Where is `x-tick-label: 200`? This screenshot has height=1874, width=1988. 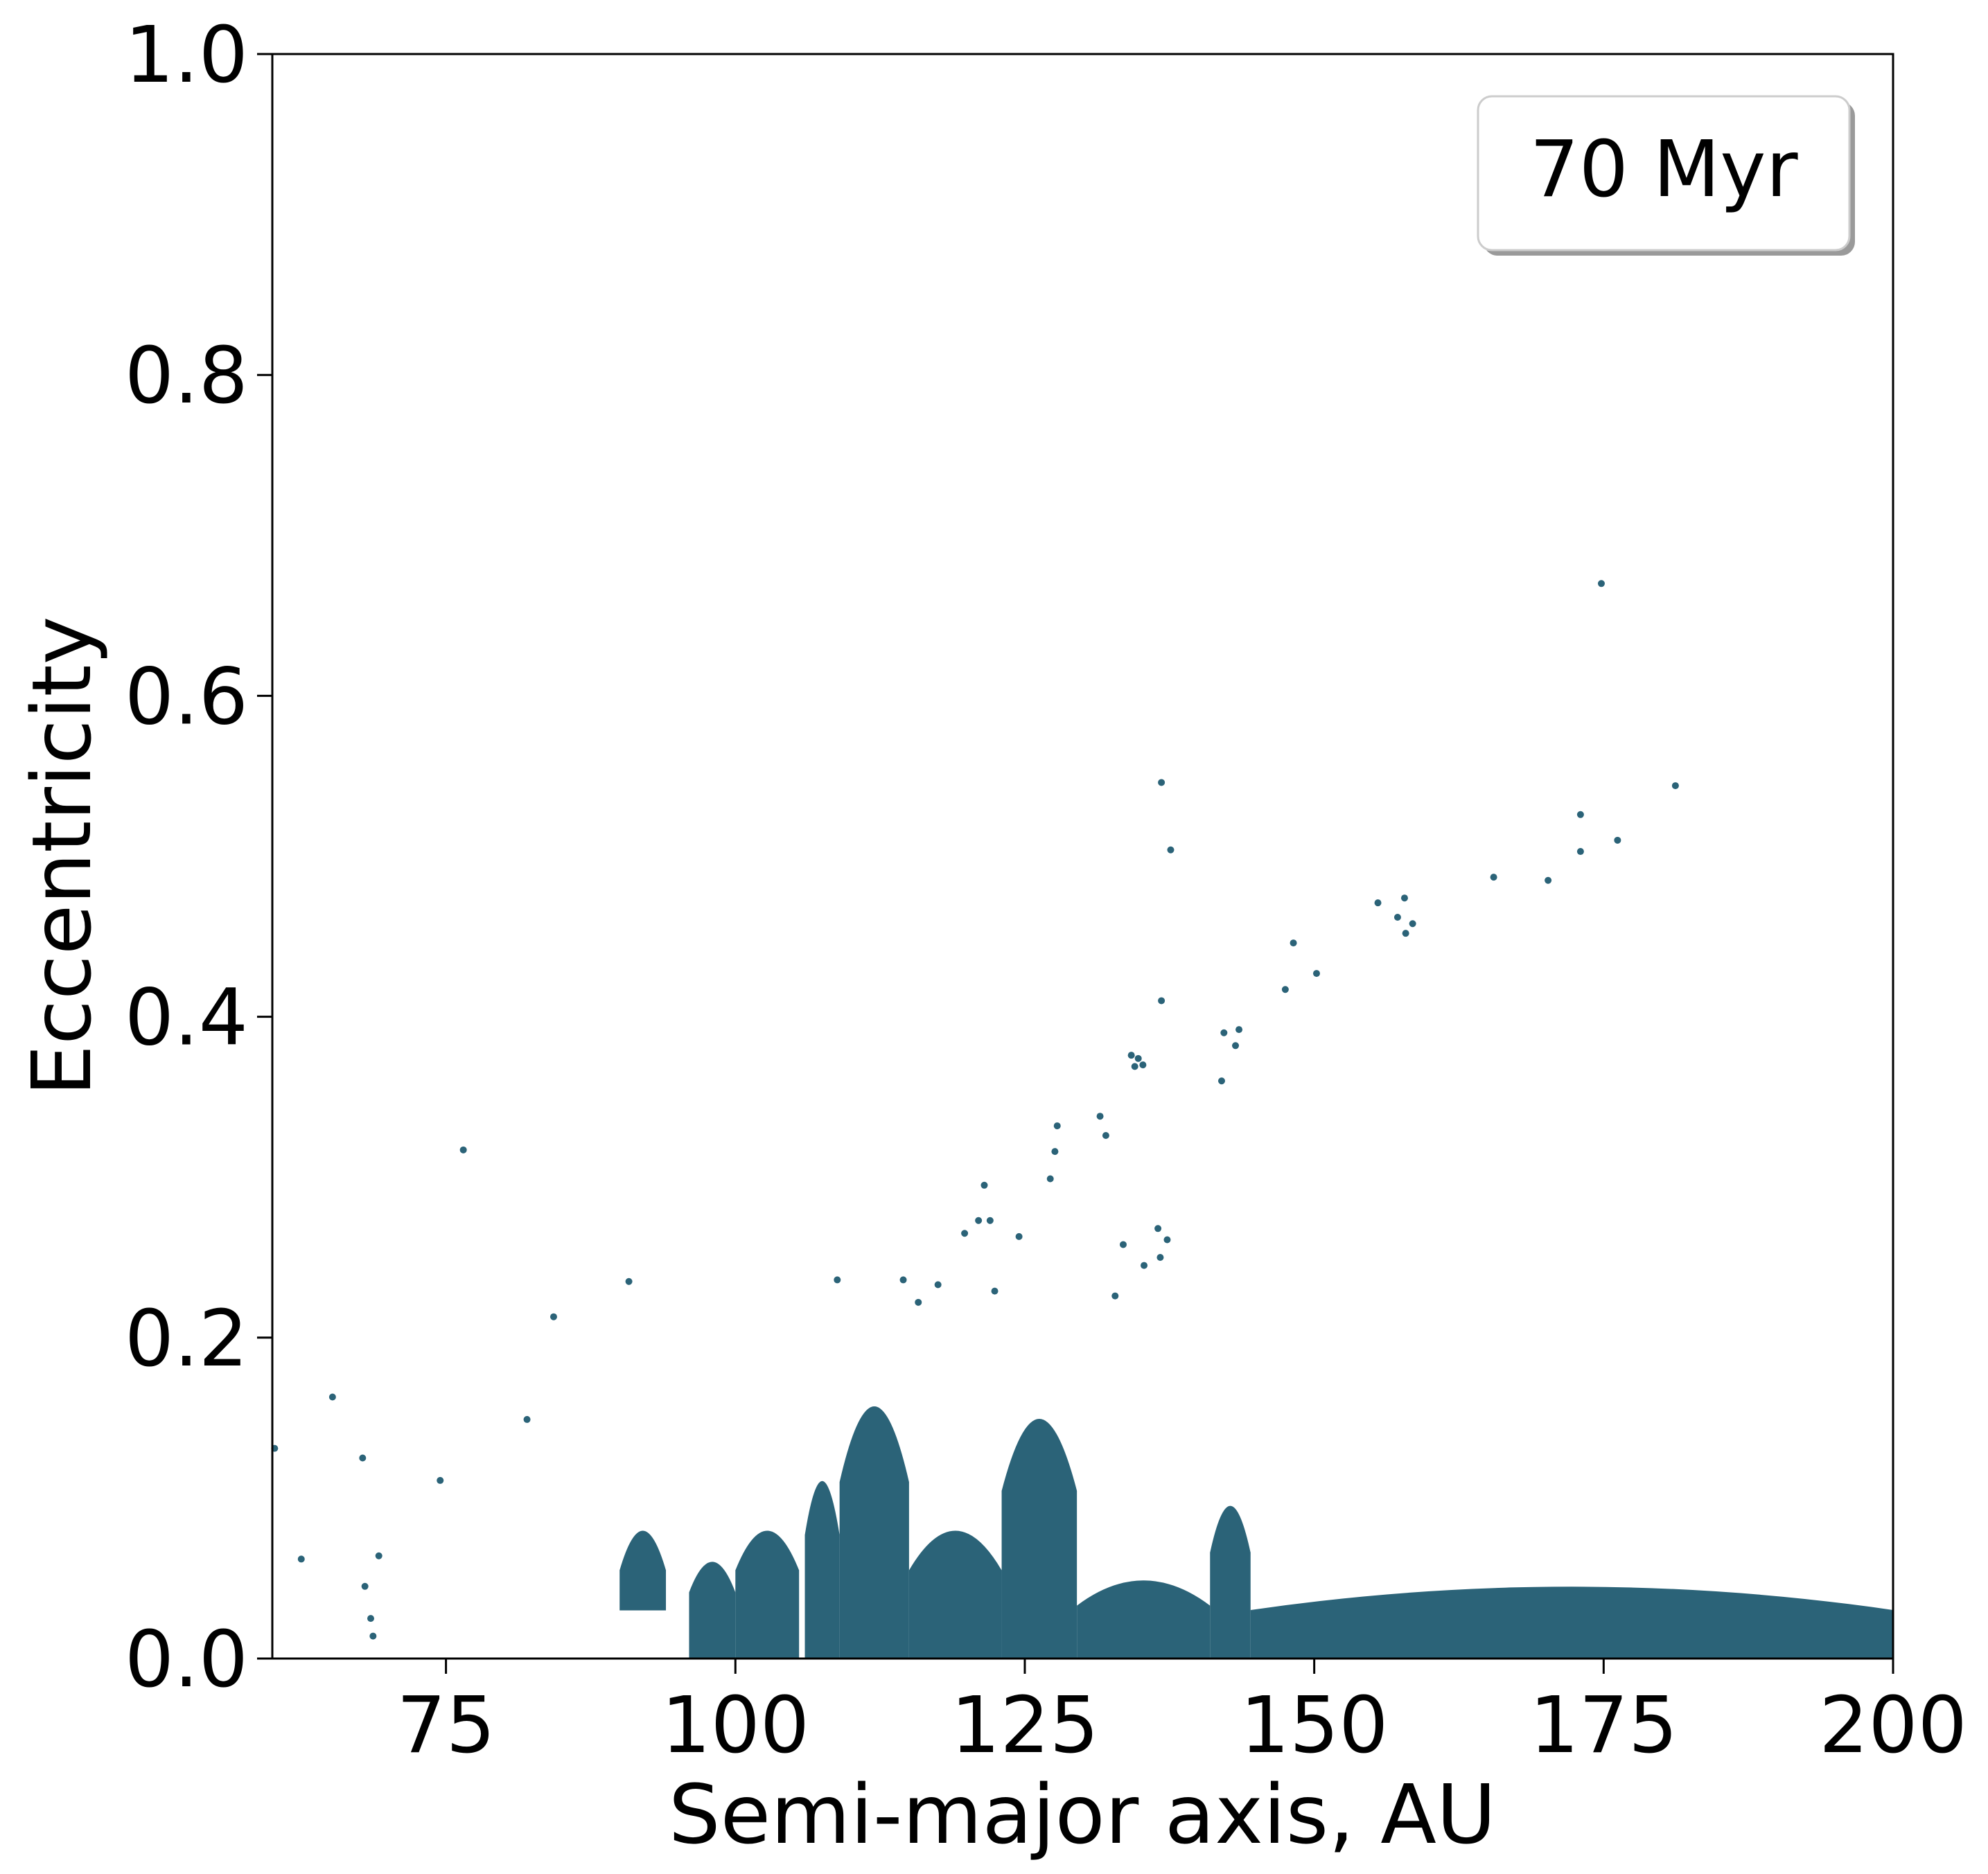
x-tick-label: 200 is located at coordinates (1893, 1726).